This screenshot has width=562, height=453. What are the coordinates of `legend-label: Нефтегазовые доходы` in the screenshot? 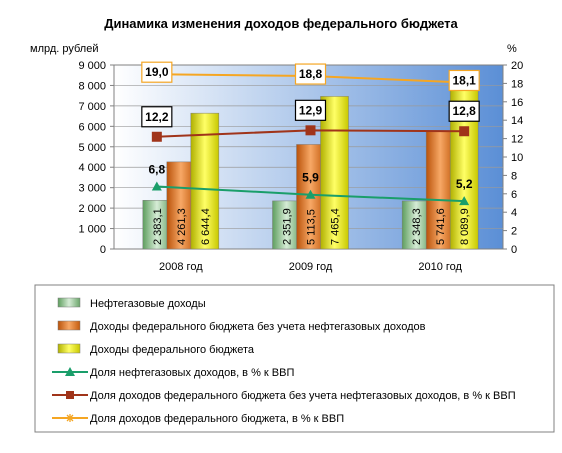 It's located at (148, 304).